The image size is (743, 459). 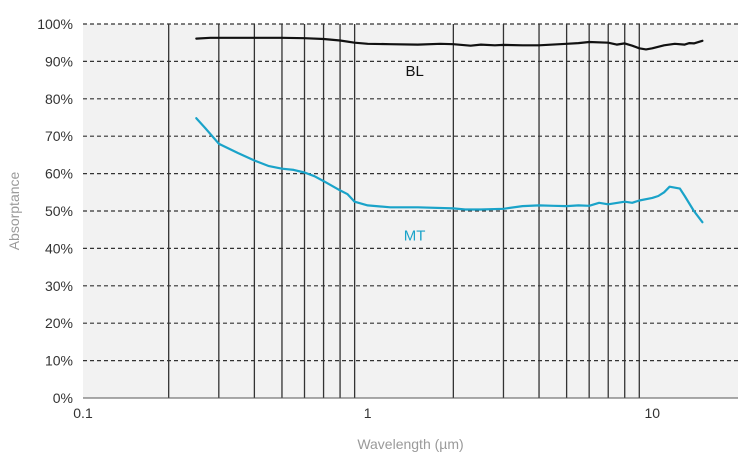 I want to click on x-tick-label: 10, so click(x=653, y=413).